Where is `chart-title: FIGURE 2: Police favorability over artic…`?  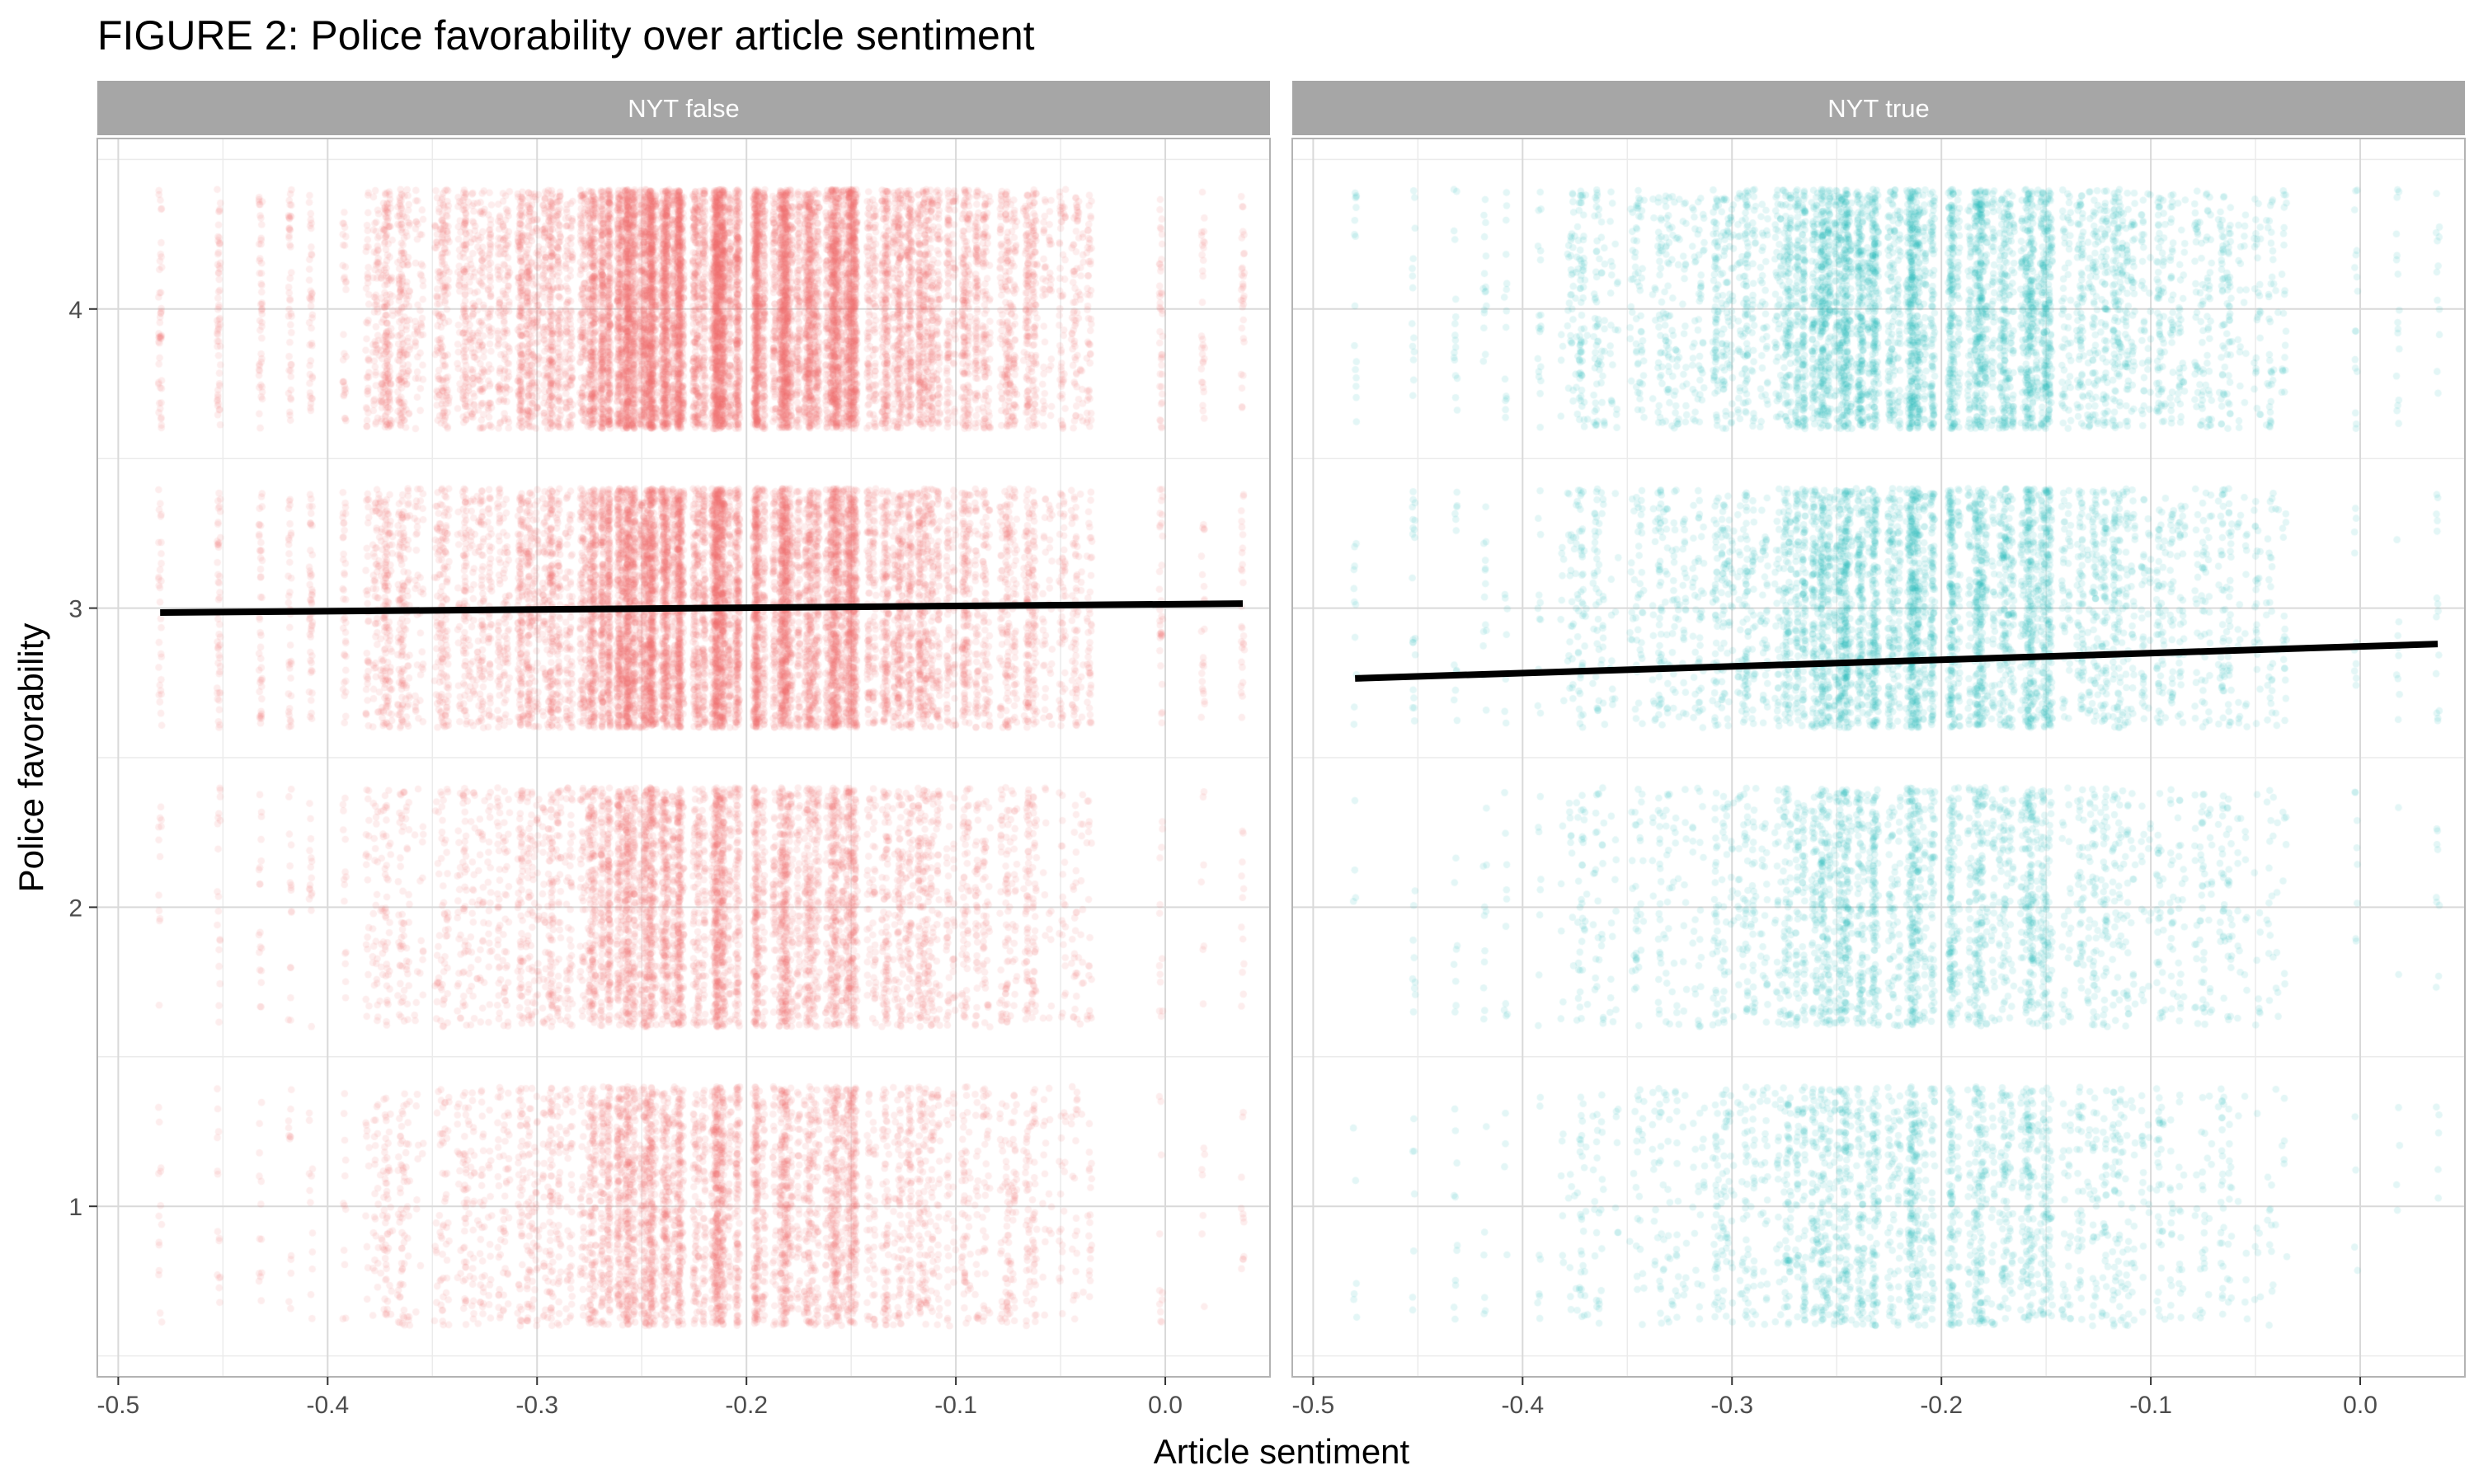 chart-title: FIGURE 2: Police favorability over artic… is located at coordinates (566, 35).